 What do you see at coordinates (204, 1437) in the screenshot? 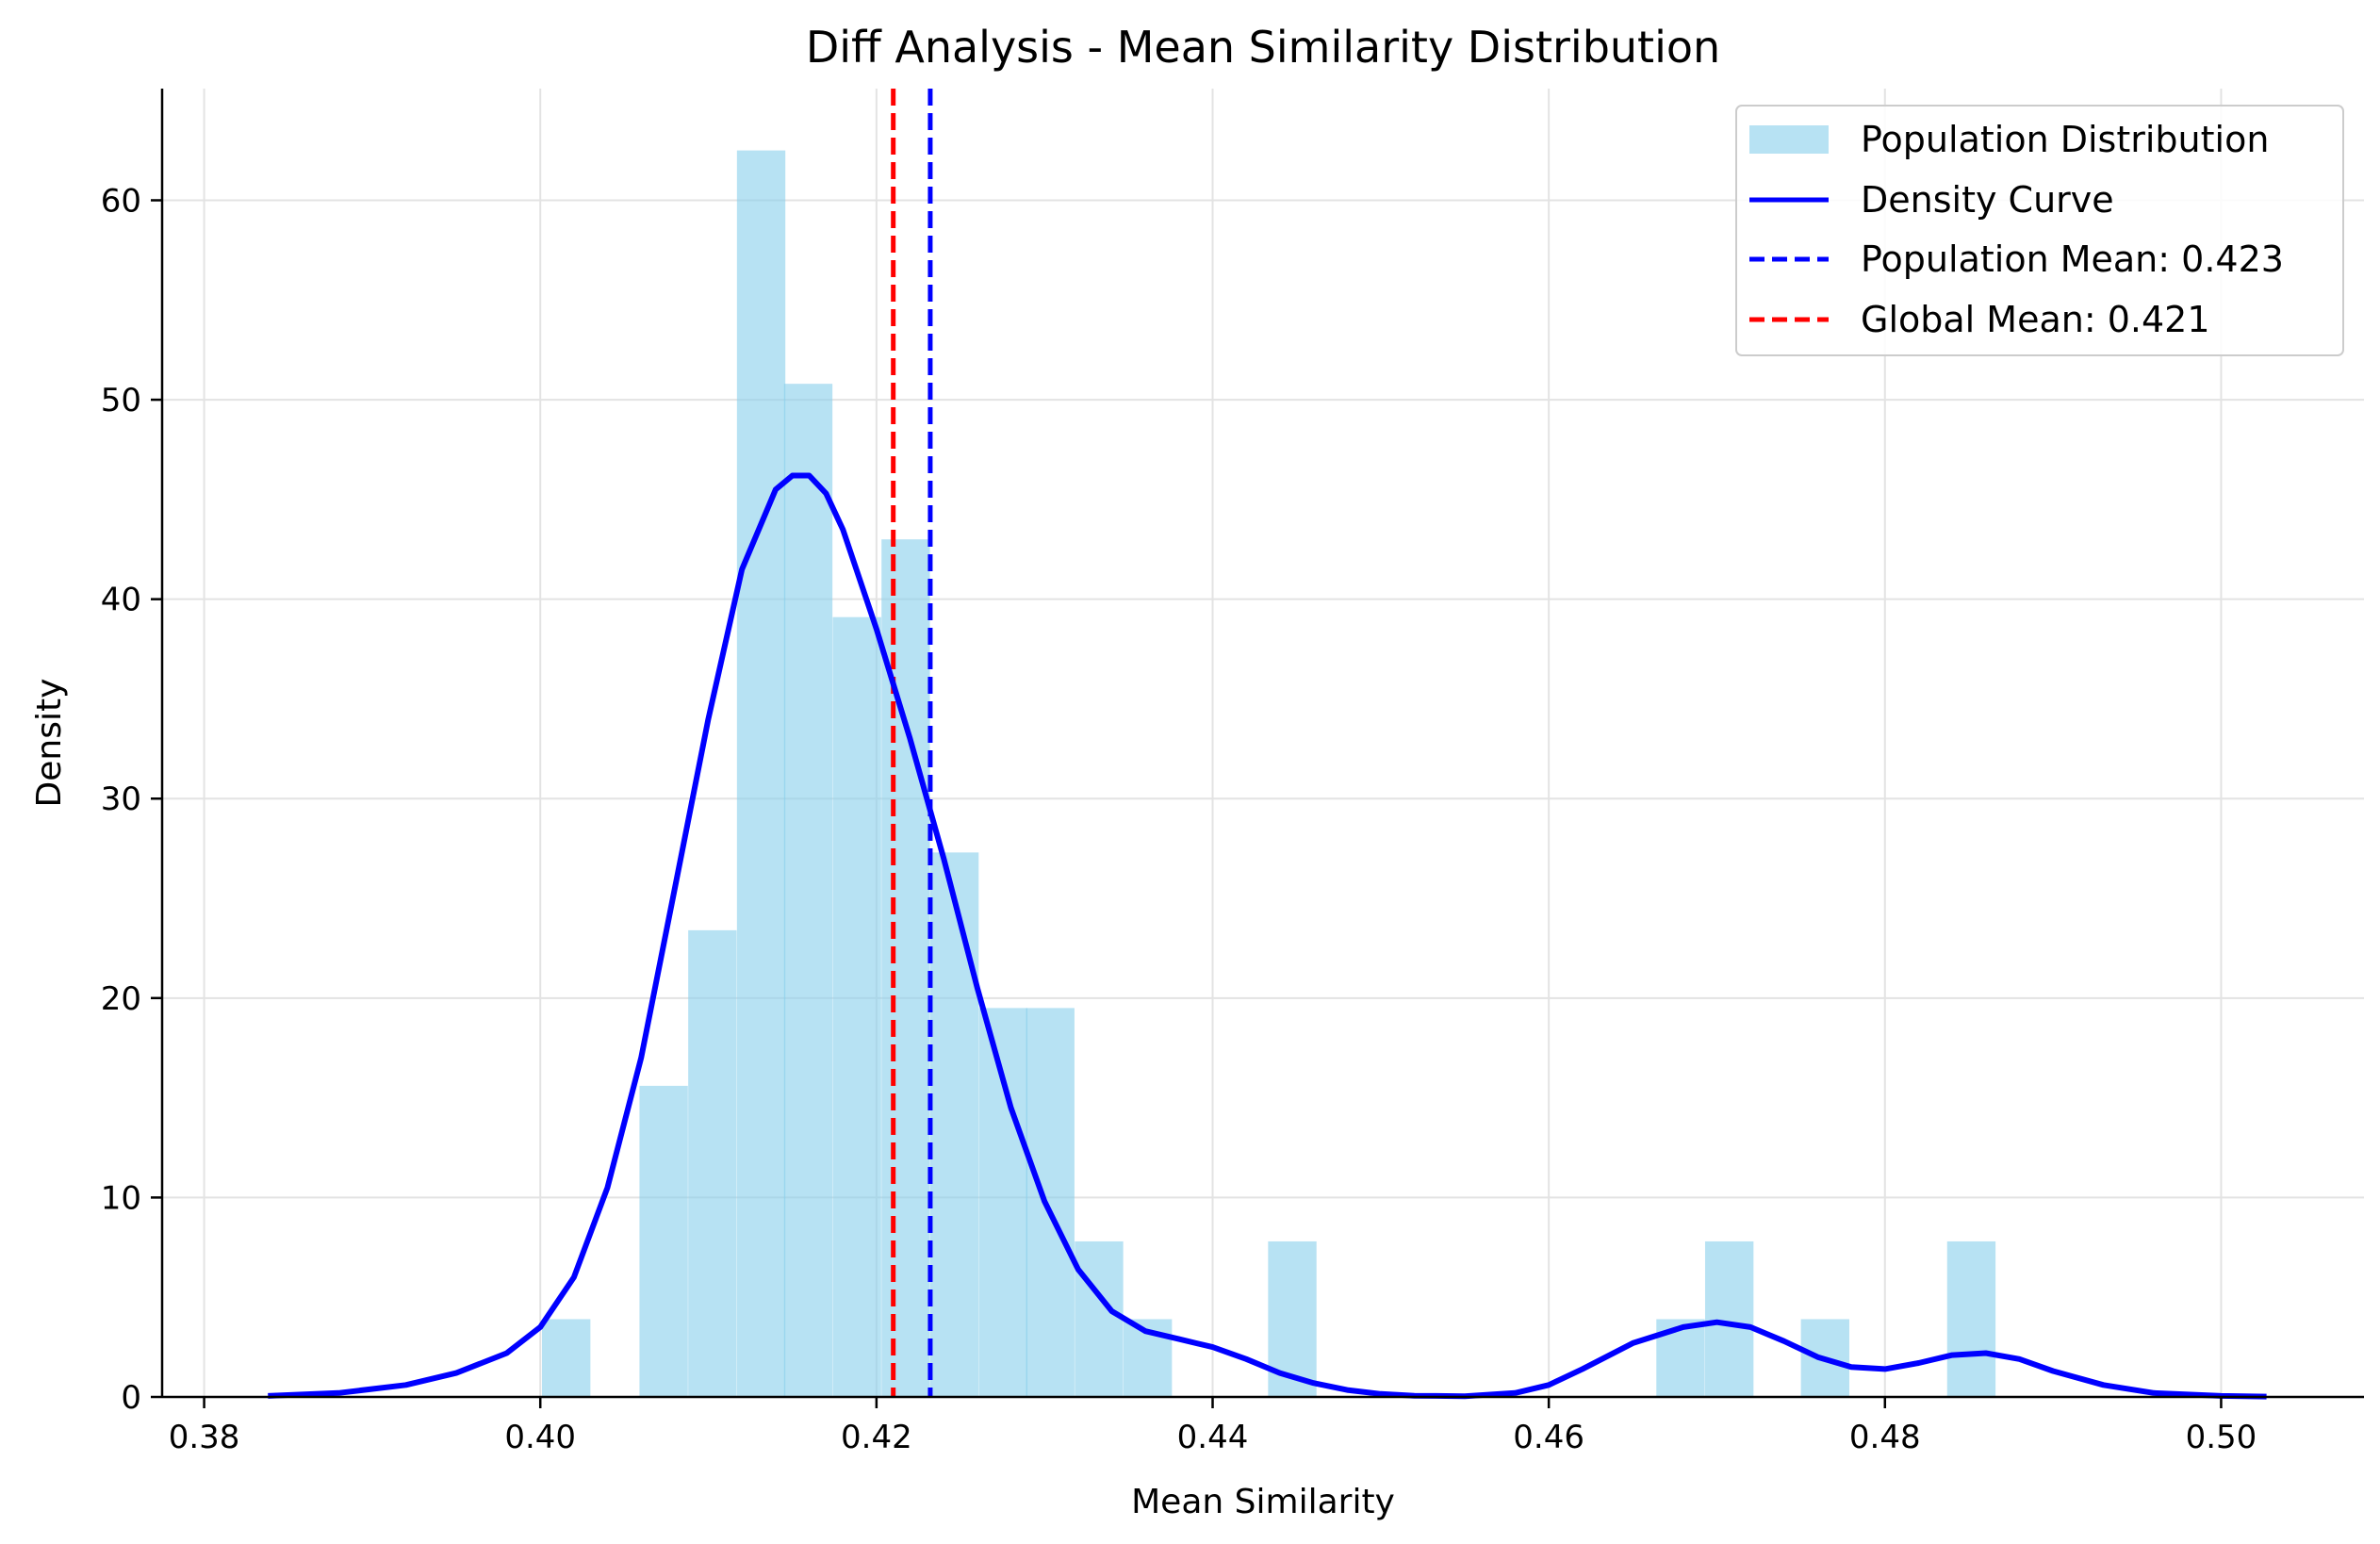
I see `x-tick-label-0: 0.38` at bounding box center [204, 1437].